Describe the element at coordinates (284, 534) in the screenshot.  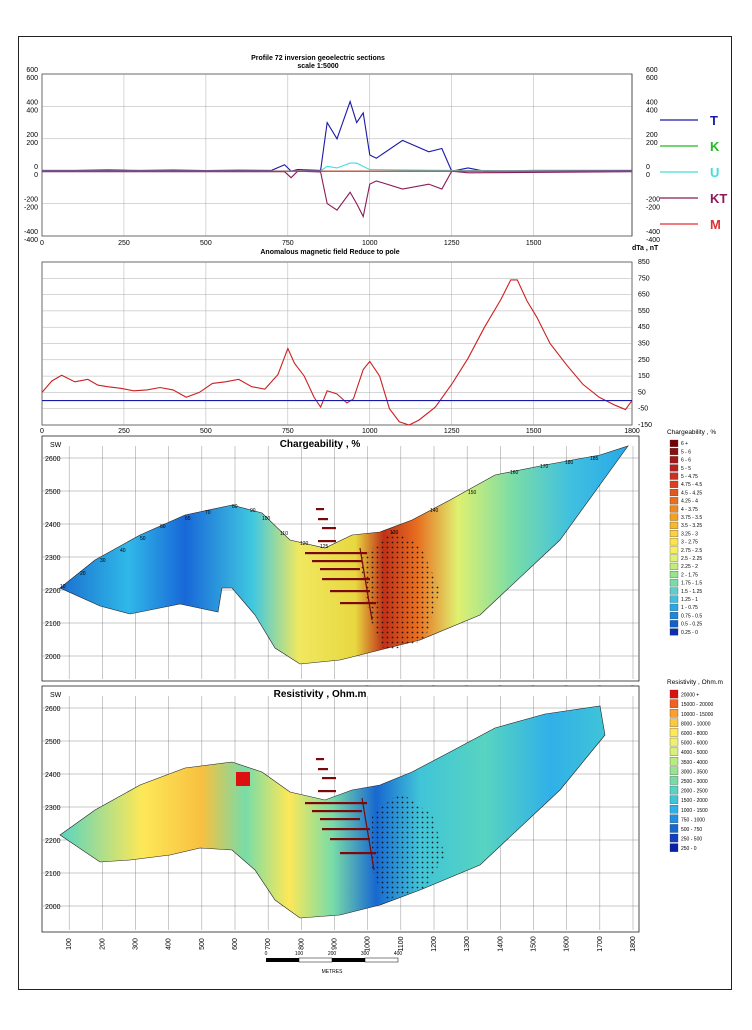
I see `chargeability-contour-label-11: 110` at that location.